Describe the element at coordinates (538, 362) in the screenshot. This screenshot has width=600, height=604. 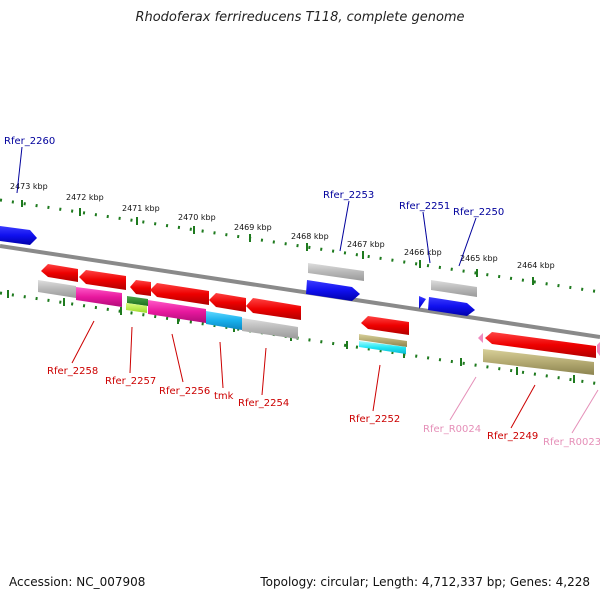
I see `gene-rfer-2249-olive-track` at that location.